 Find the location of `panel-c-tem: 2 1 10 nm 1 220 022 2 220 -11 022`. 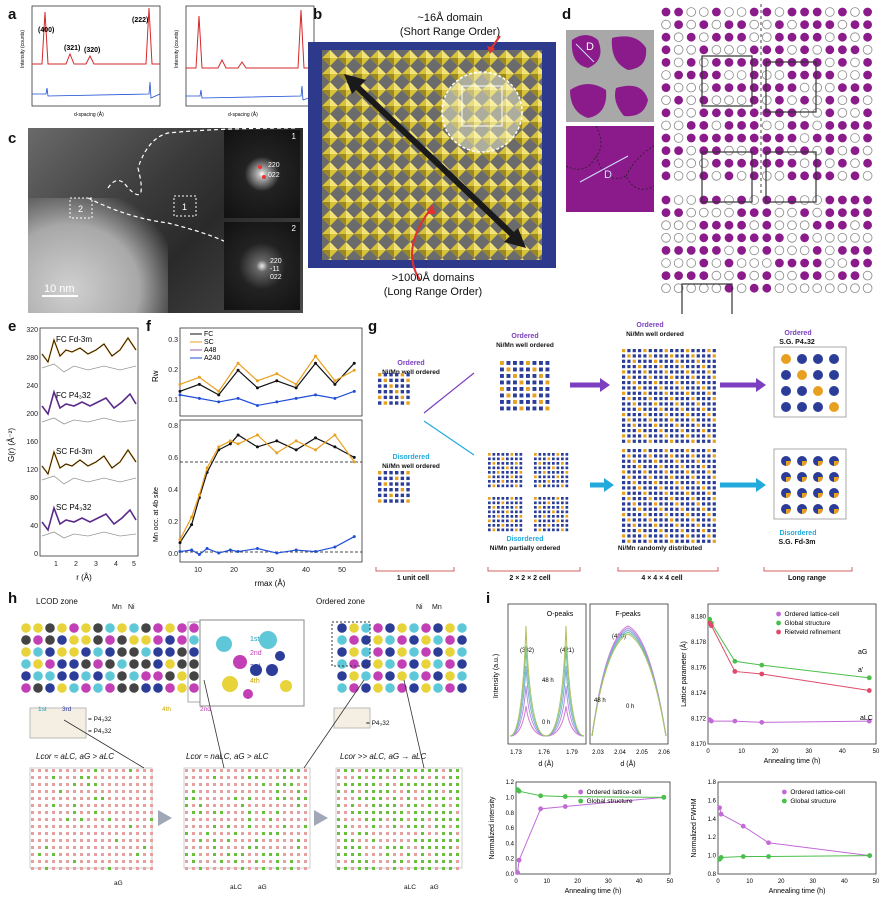

panel-c-tem: 2 1 10 nm 1 220 022 2 220 -11 022 is located at coordinates (165, 220).